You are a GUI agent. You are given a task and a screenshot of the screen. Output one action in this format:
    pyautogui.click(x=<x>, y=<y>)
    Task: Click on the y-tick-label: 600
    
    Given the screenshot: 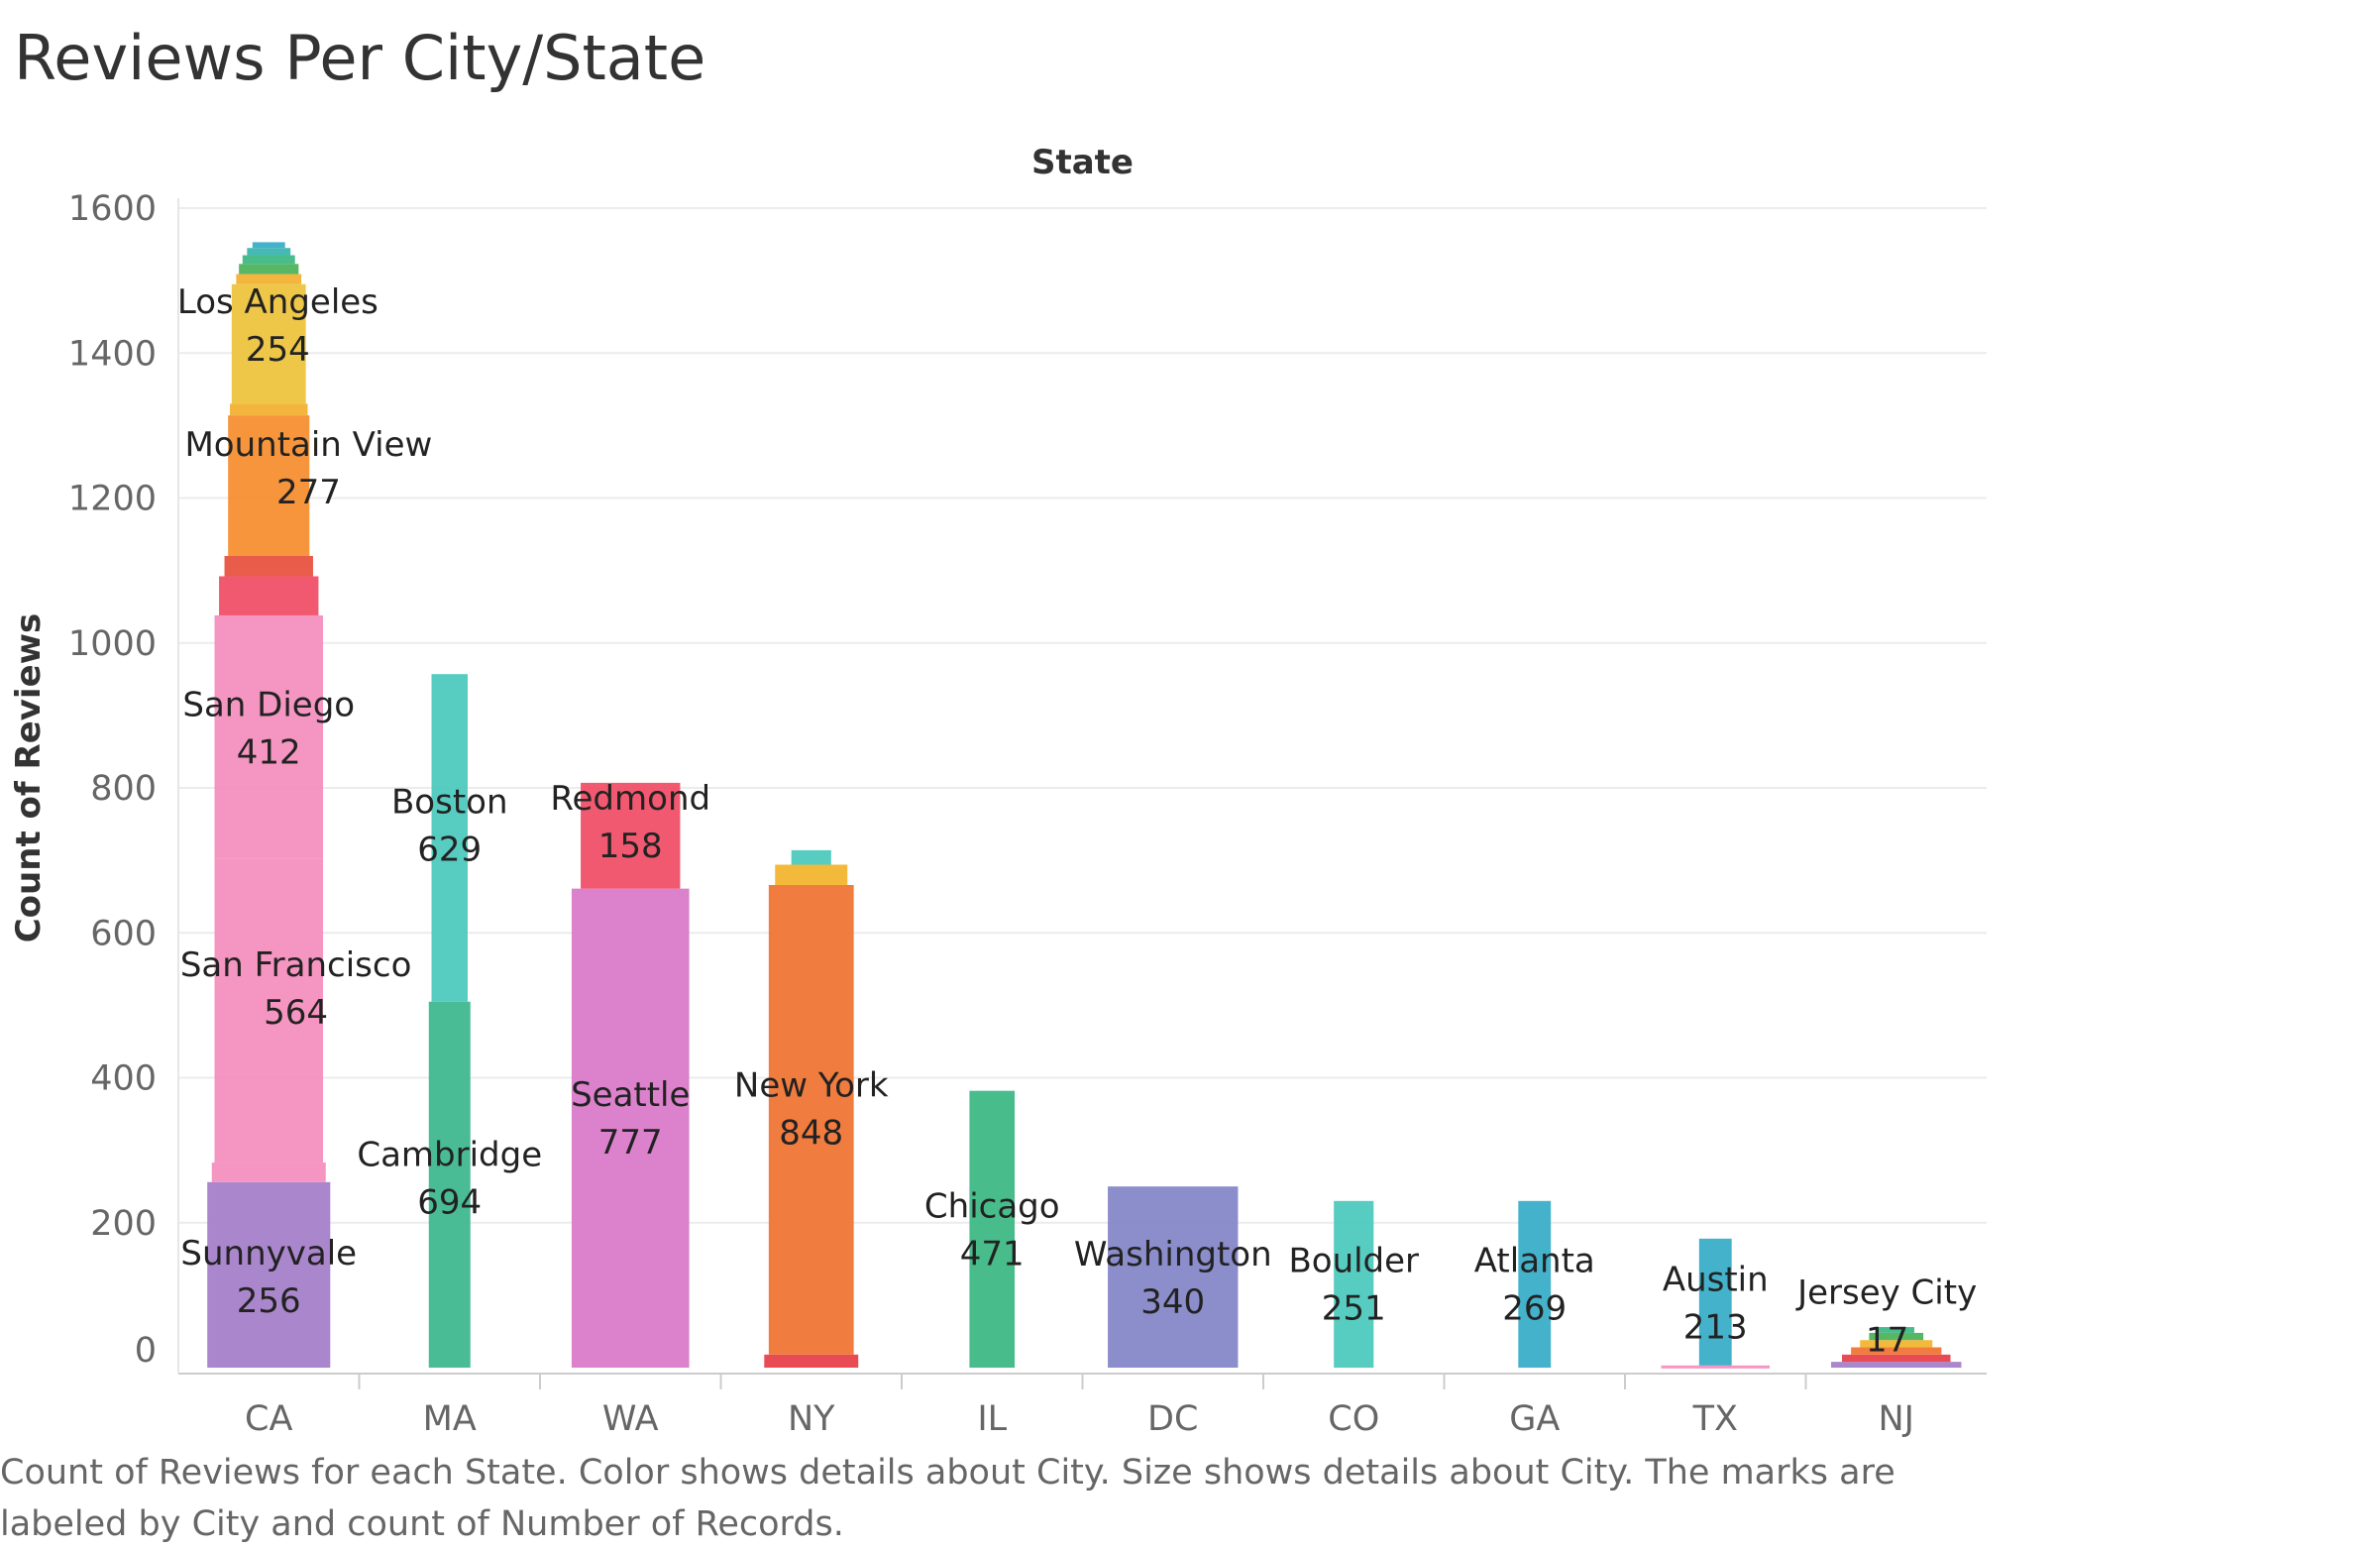 What is the action you would take?
    pyautogui.click(x=123, y=933)
    